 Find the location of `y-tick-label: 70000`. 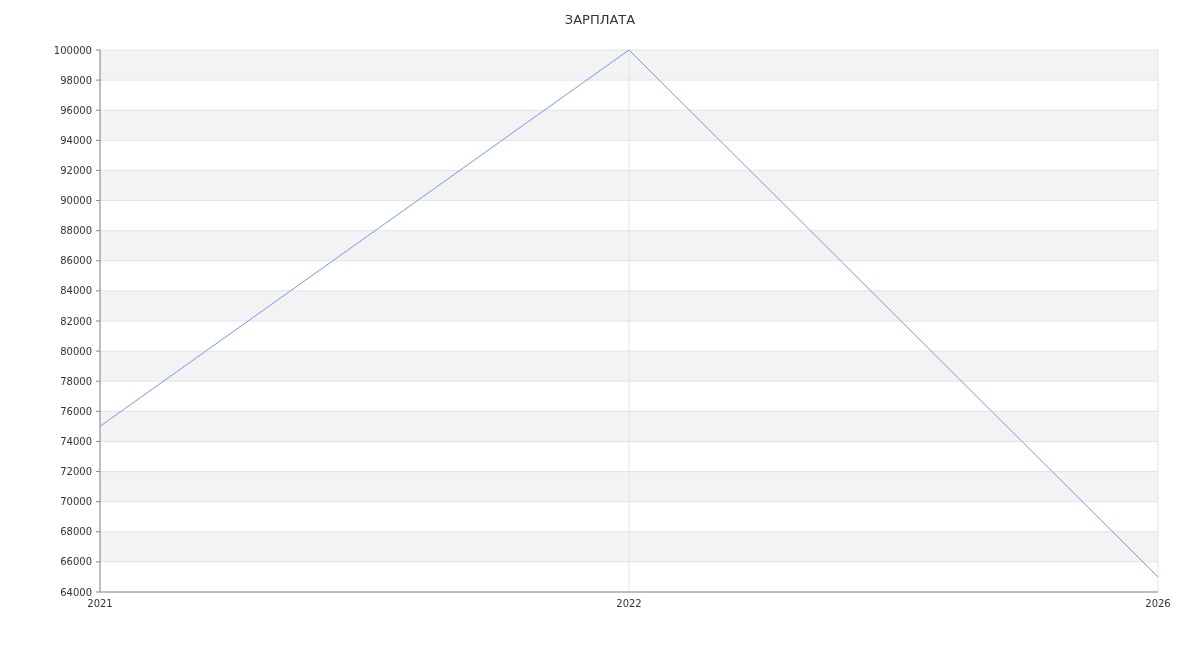

y-tick-label: 70000 is located at coordinates (76, 502).